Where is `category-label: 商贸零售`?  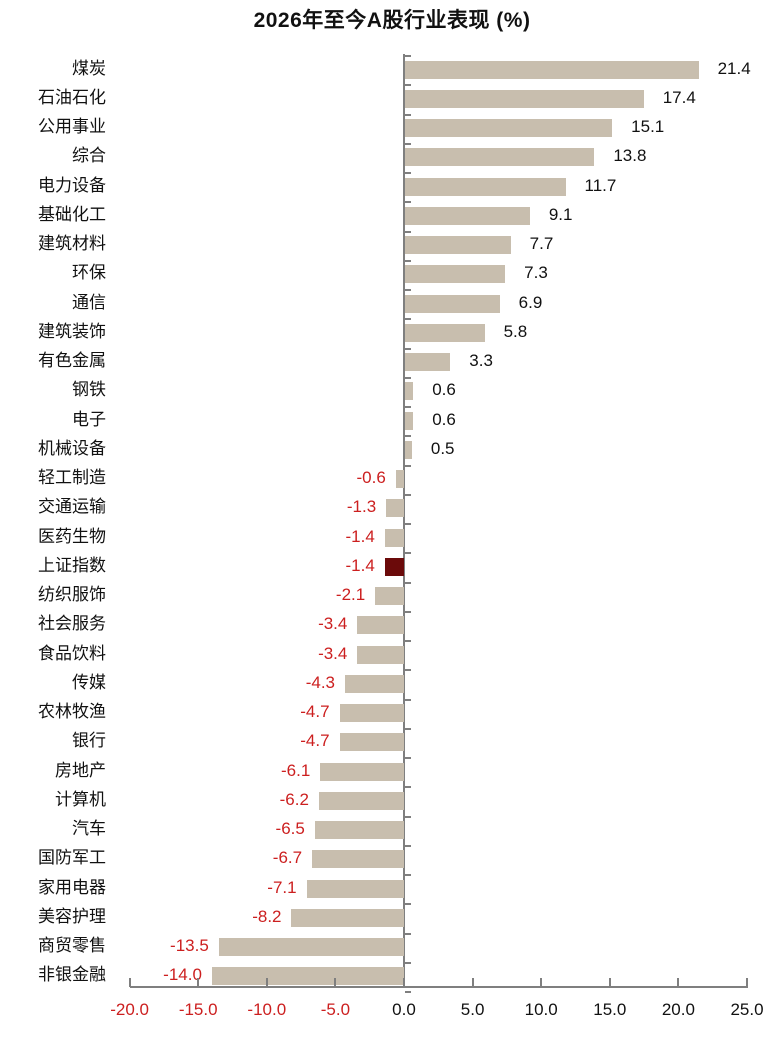 category-label: 商贸零售 is located at coordinates (72, 946).